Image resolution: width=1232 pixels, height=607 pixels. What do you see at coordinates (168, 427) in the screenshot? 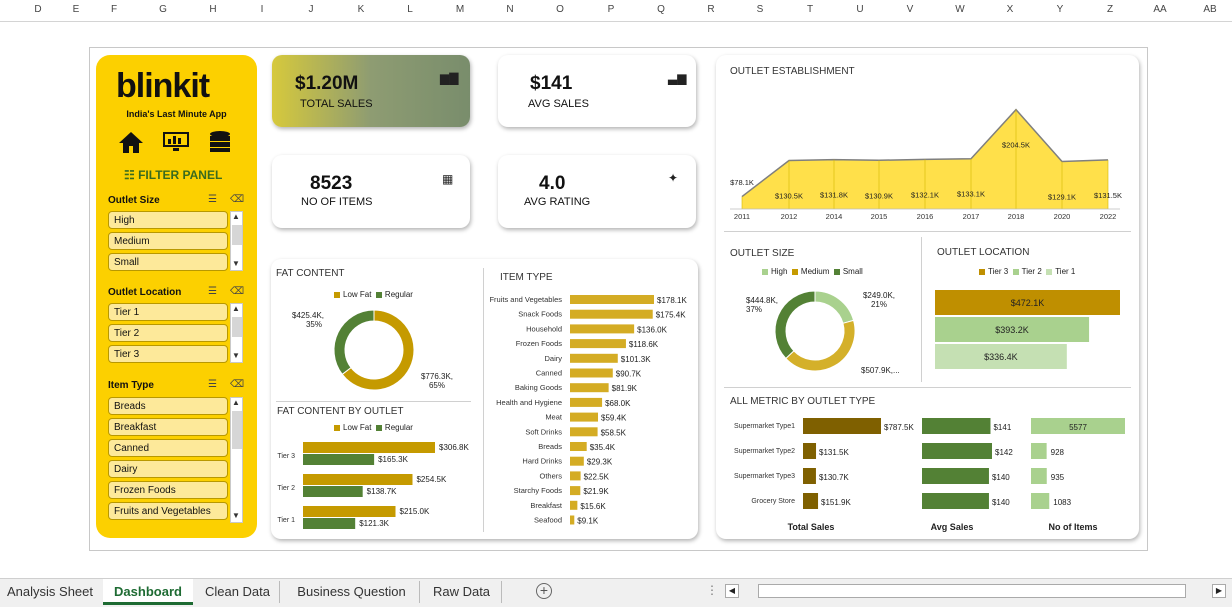
I see `slicer-item: Breakfast` at bounding box center [168, 427].